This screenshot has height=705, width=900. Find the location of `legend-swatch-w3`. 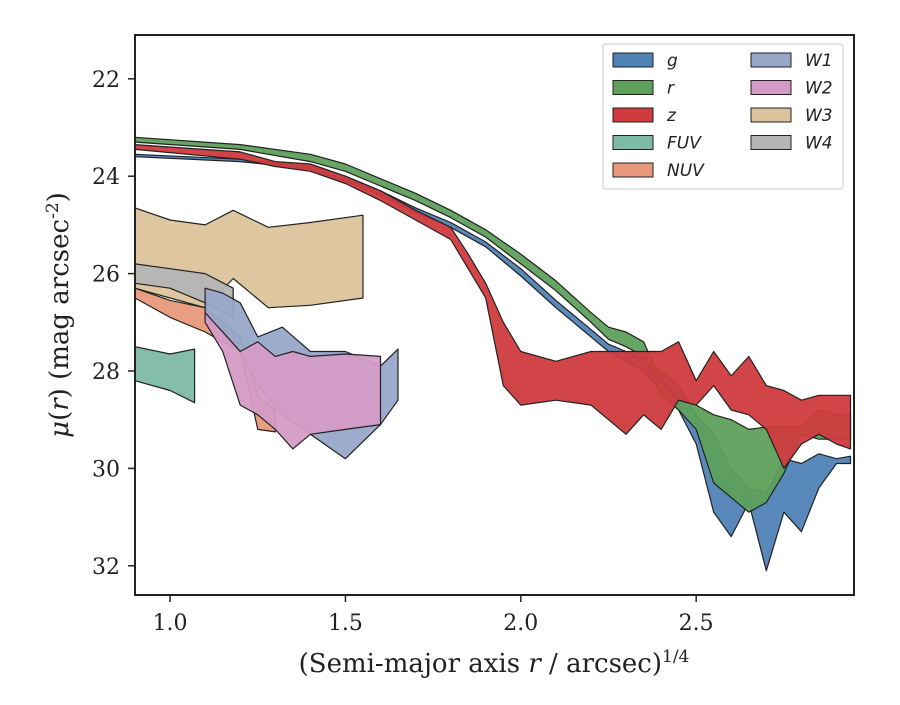

legend-swatch-w3 is located at coordinates (771, 115).